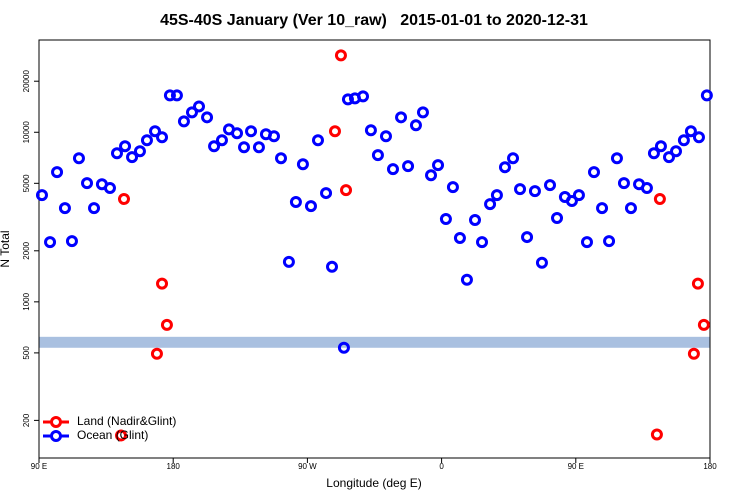  I want to click on y-tick-label: 200, so click(26, 420).